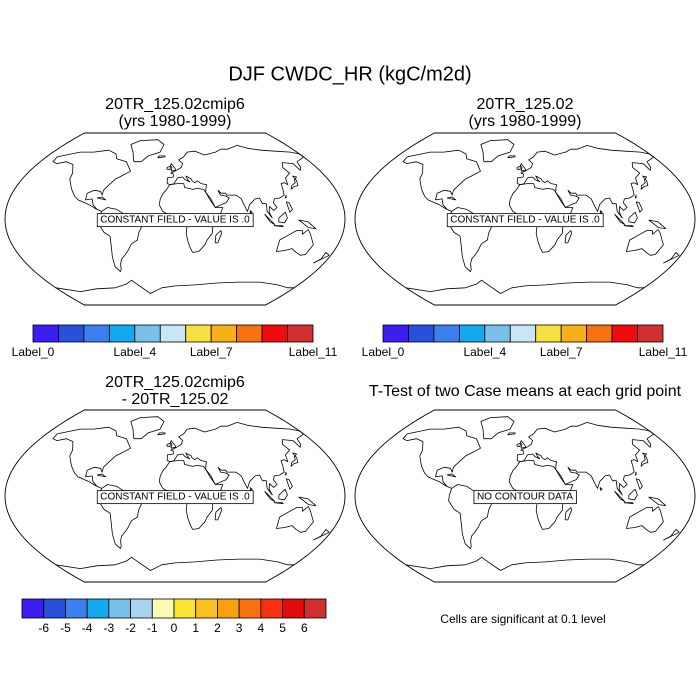 The height and width of the screenshot is (700, 700). I want to click on colorbar-label: -1, so click(152, 628).